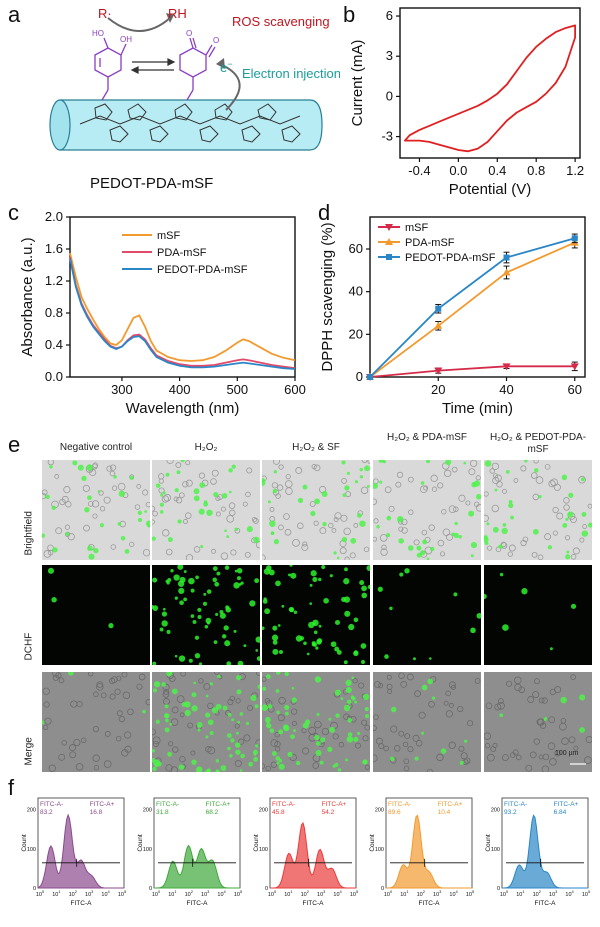 The width and height of the screenshot is (600, 927). What do you see at coordinates (553, 893) in the screenshot?
I see `flow-x-tick: 10³` at bounding box center [553, 893].